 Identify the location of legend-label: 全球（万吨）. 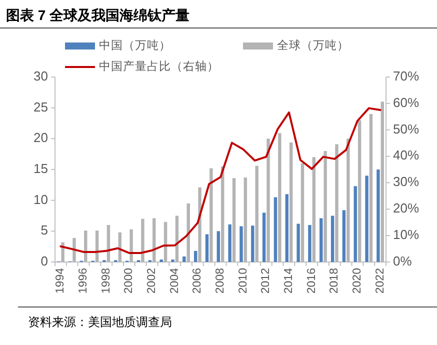
(313, 45).